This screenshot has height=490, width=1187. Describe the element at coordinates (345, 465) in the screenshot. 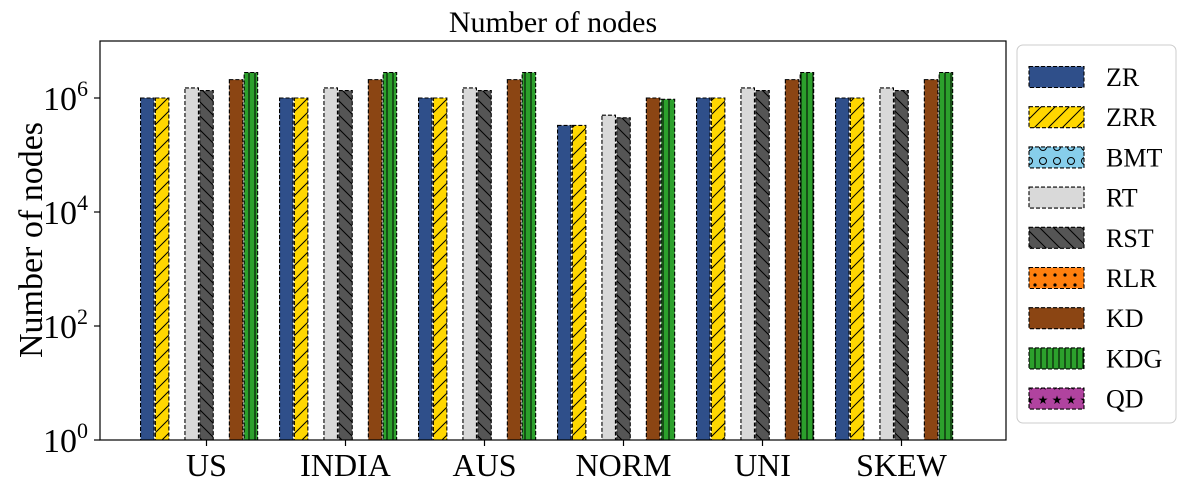

I see `x-tick-label-india: INDIA` at that location.